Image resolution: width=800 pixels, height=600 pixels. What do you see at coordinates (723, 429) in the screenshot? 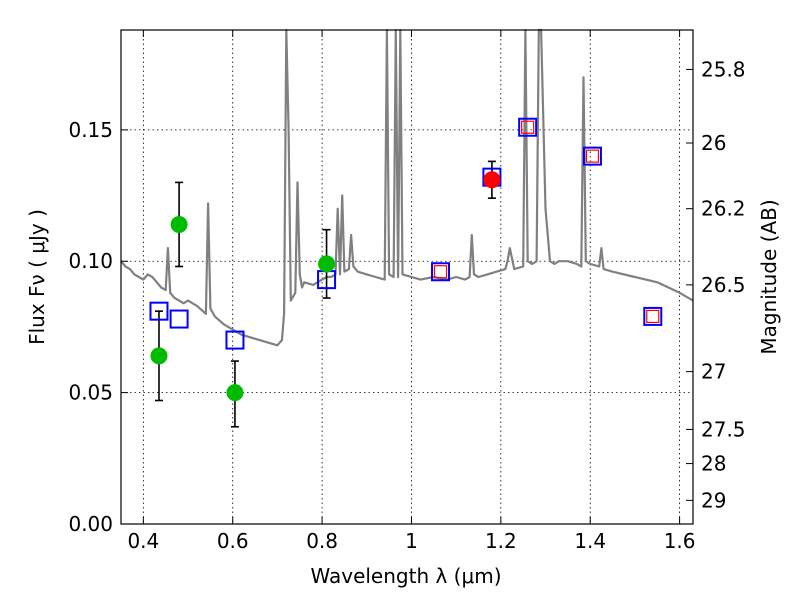
I see `y2-tick-label: 27.5` at bounding box center [723, 429].